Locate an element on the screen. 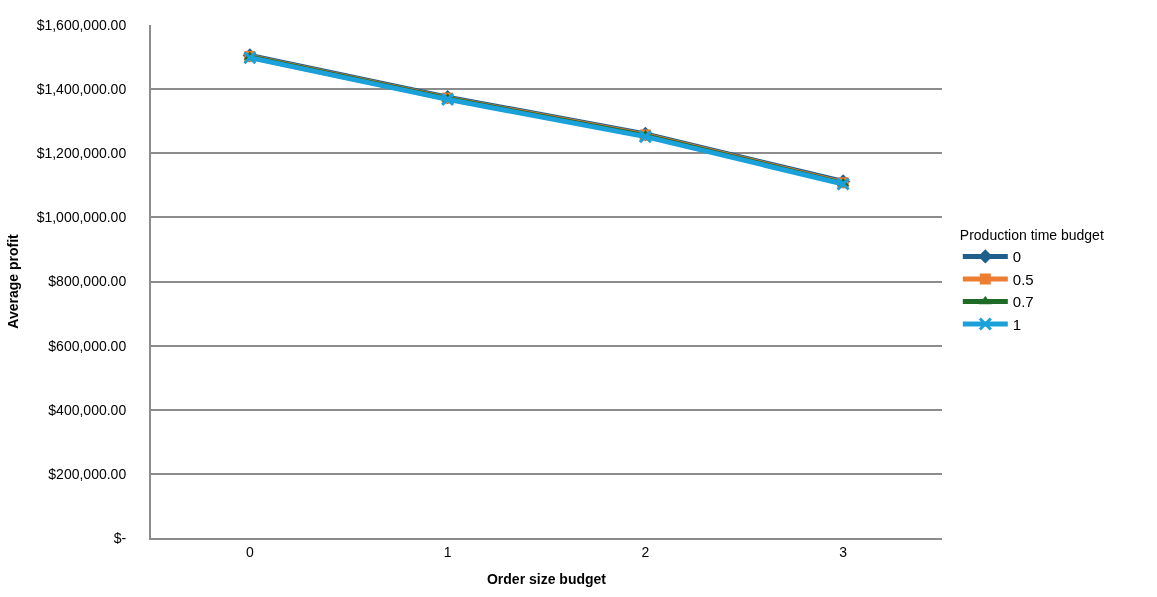 The height and width of the screenshot is (597, 1157). y-tick-label: $800,000.00 is located at coordinates (87, 281).